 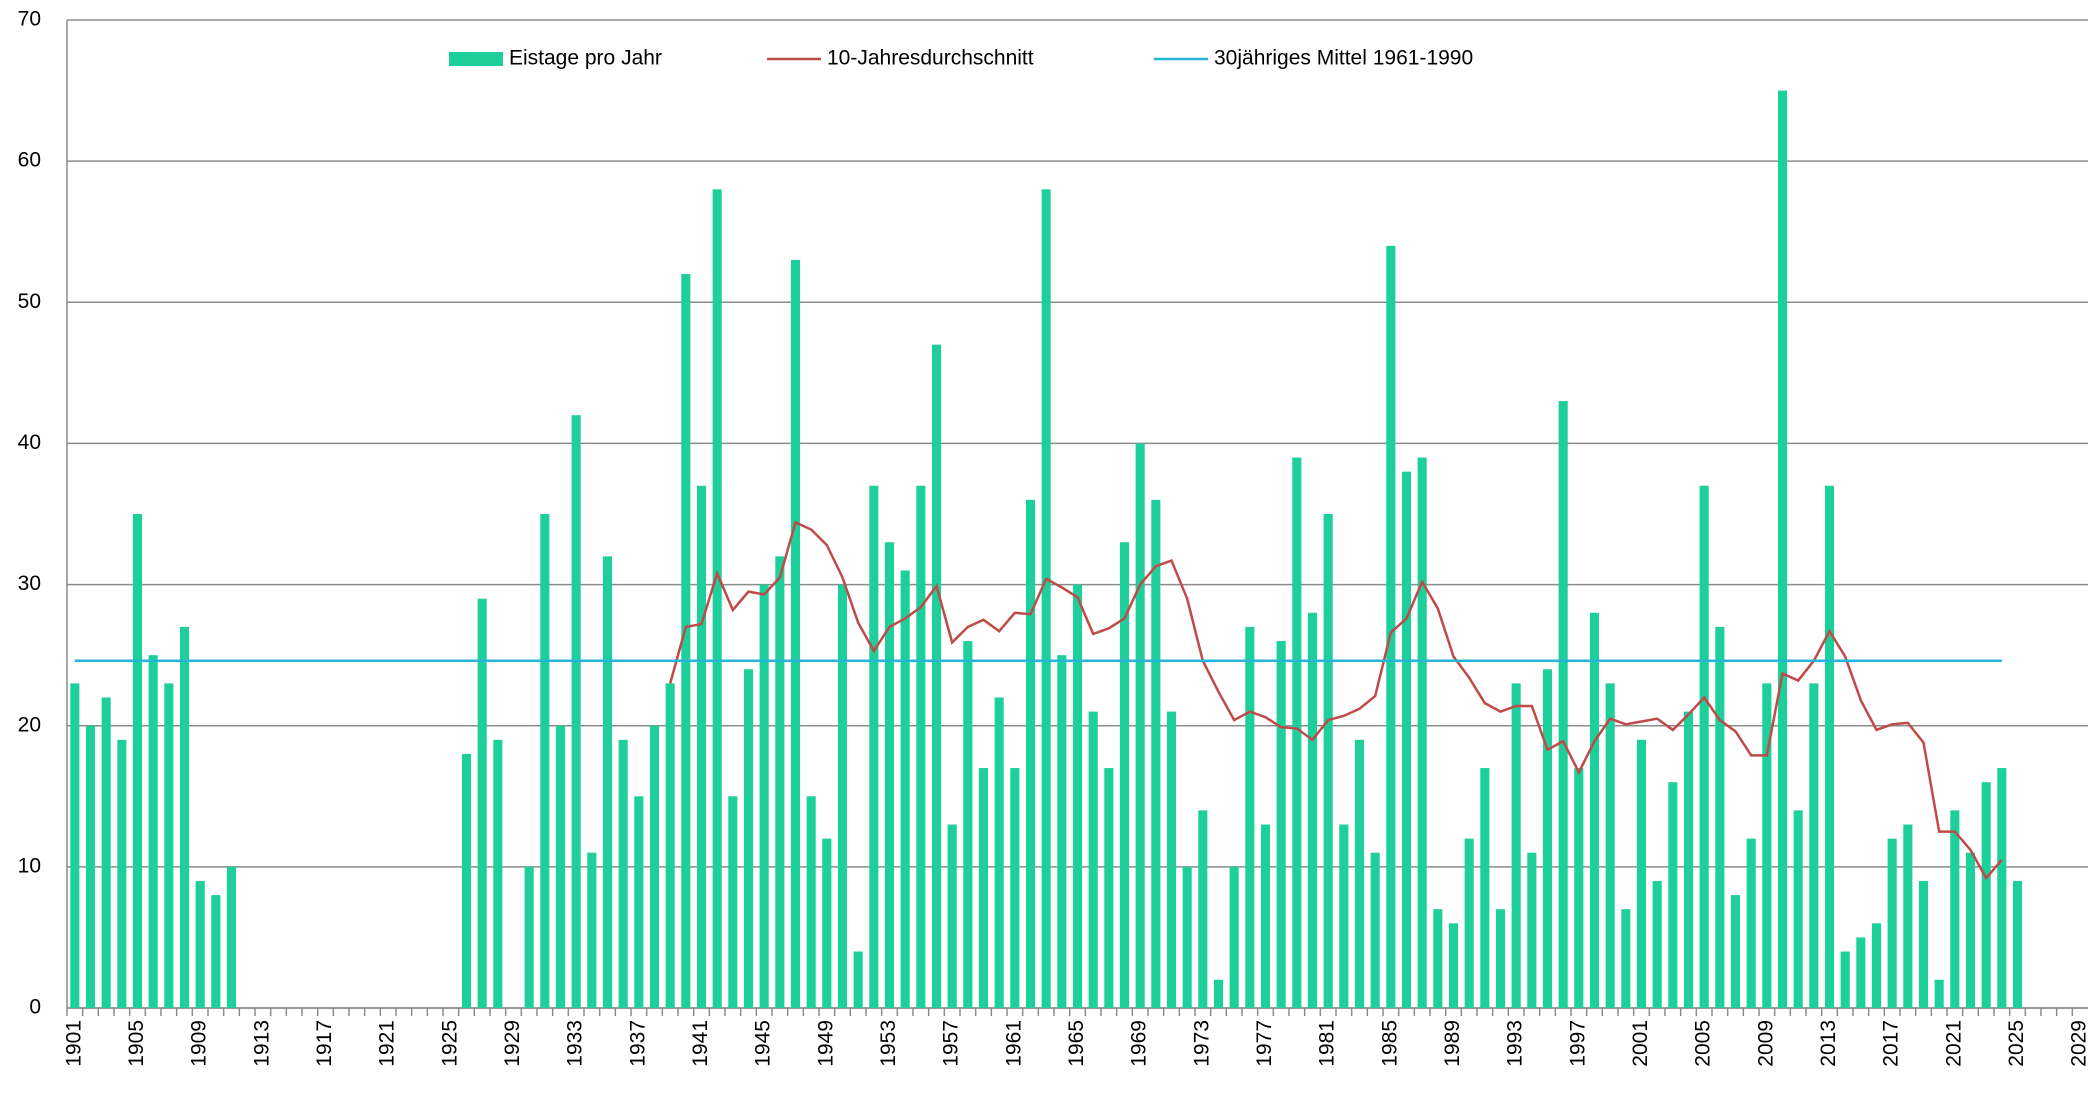 I want to click on legend-label: 10-Jahresdurchschnitt, so click(x=930, y=58).